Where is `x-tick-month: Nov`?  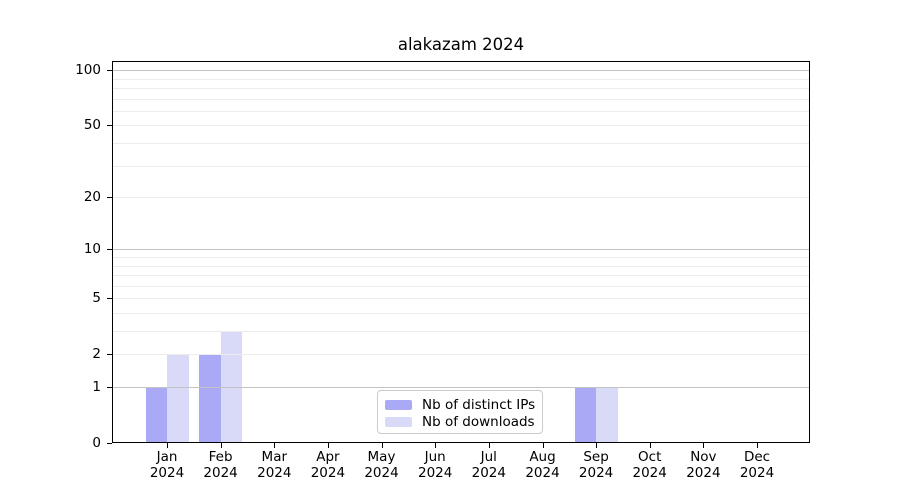
x-tick-month: Nov is located at coordinates (703, 457).